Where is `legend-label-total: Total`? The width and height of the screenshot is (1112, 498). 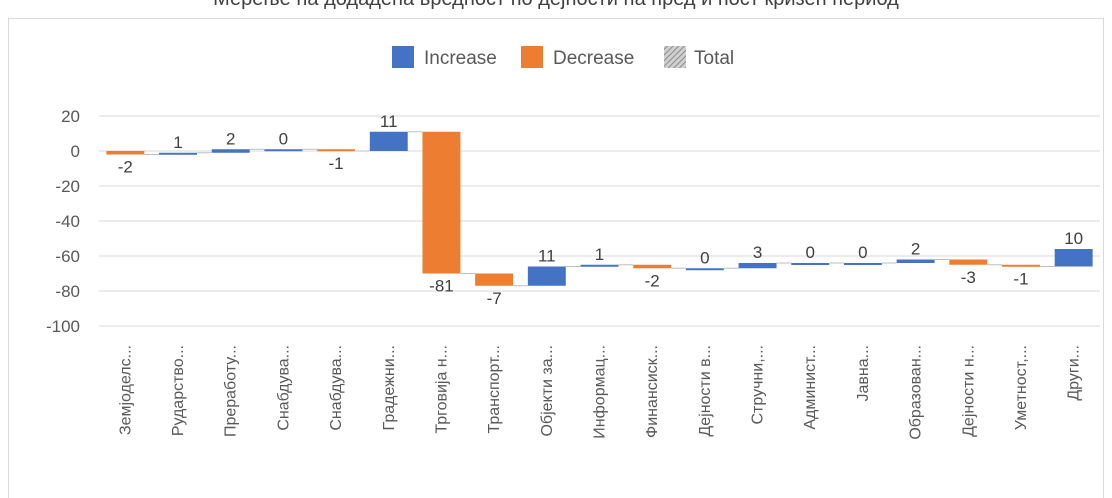 legend-label-total: Total is located at coordinates (714, 58).